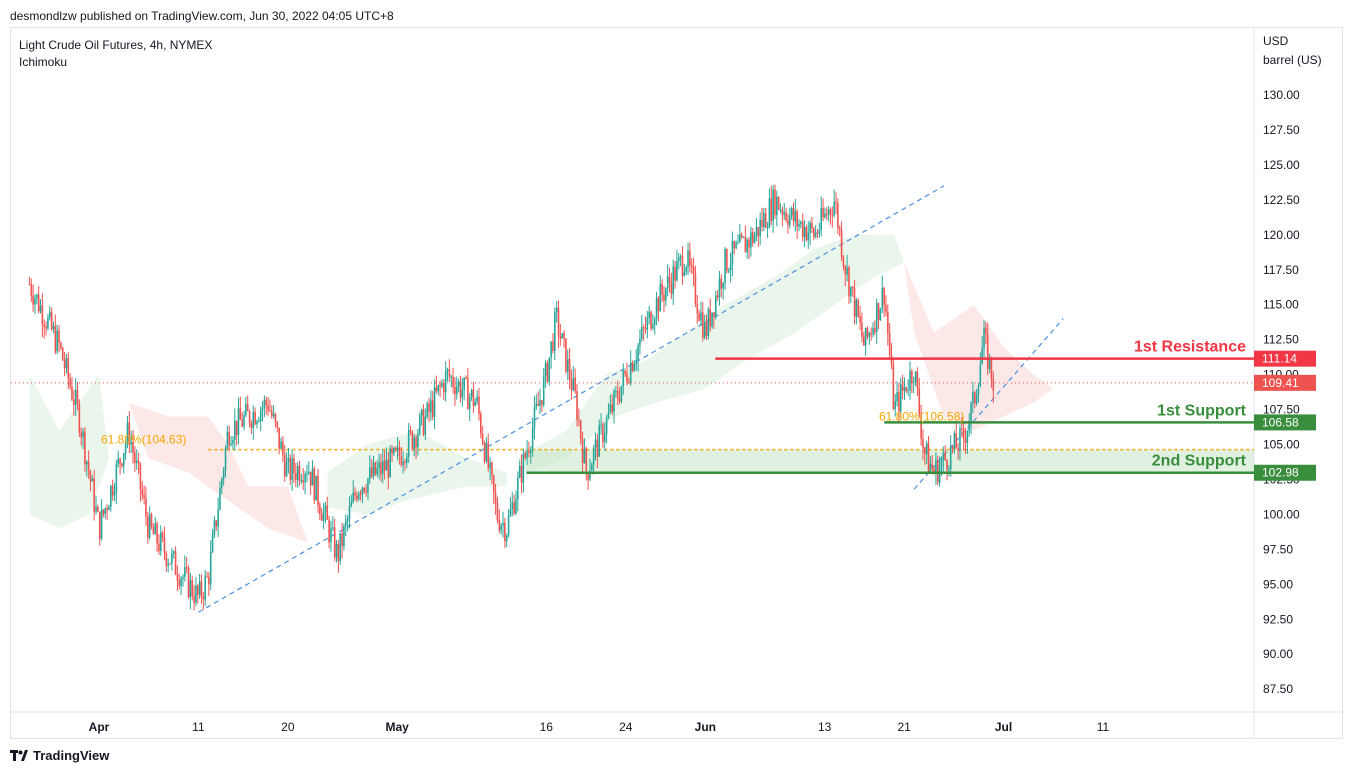 This screenshot has width=1353, height=774. Describe the element at coordinates (1280, 473) in the screenshot. I see `level-price-tag-text: 102.98` at that location.